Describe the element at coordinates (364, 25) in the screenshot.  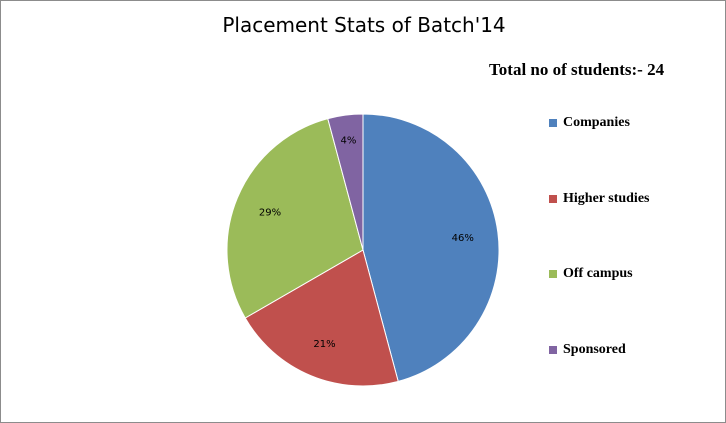
I see `chart-title: Placement Stats of Batch'14` at that location.